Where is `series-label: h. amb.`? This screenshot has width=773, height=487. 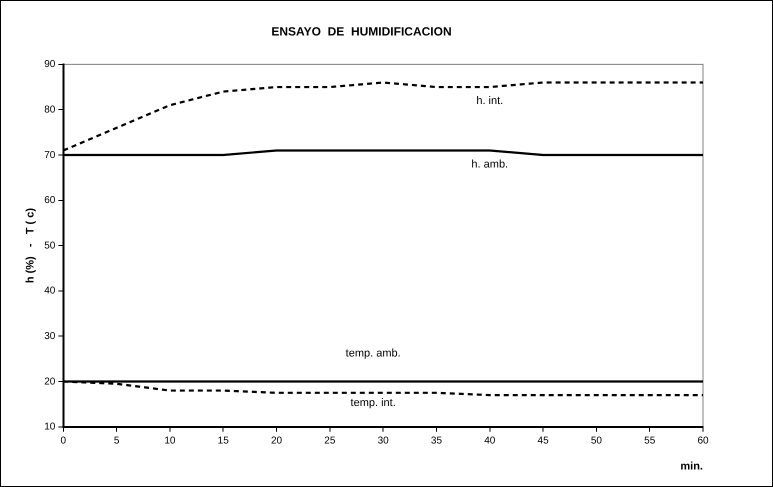
series-label: h. amb. is located at coordinates (489, 164).